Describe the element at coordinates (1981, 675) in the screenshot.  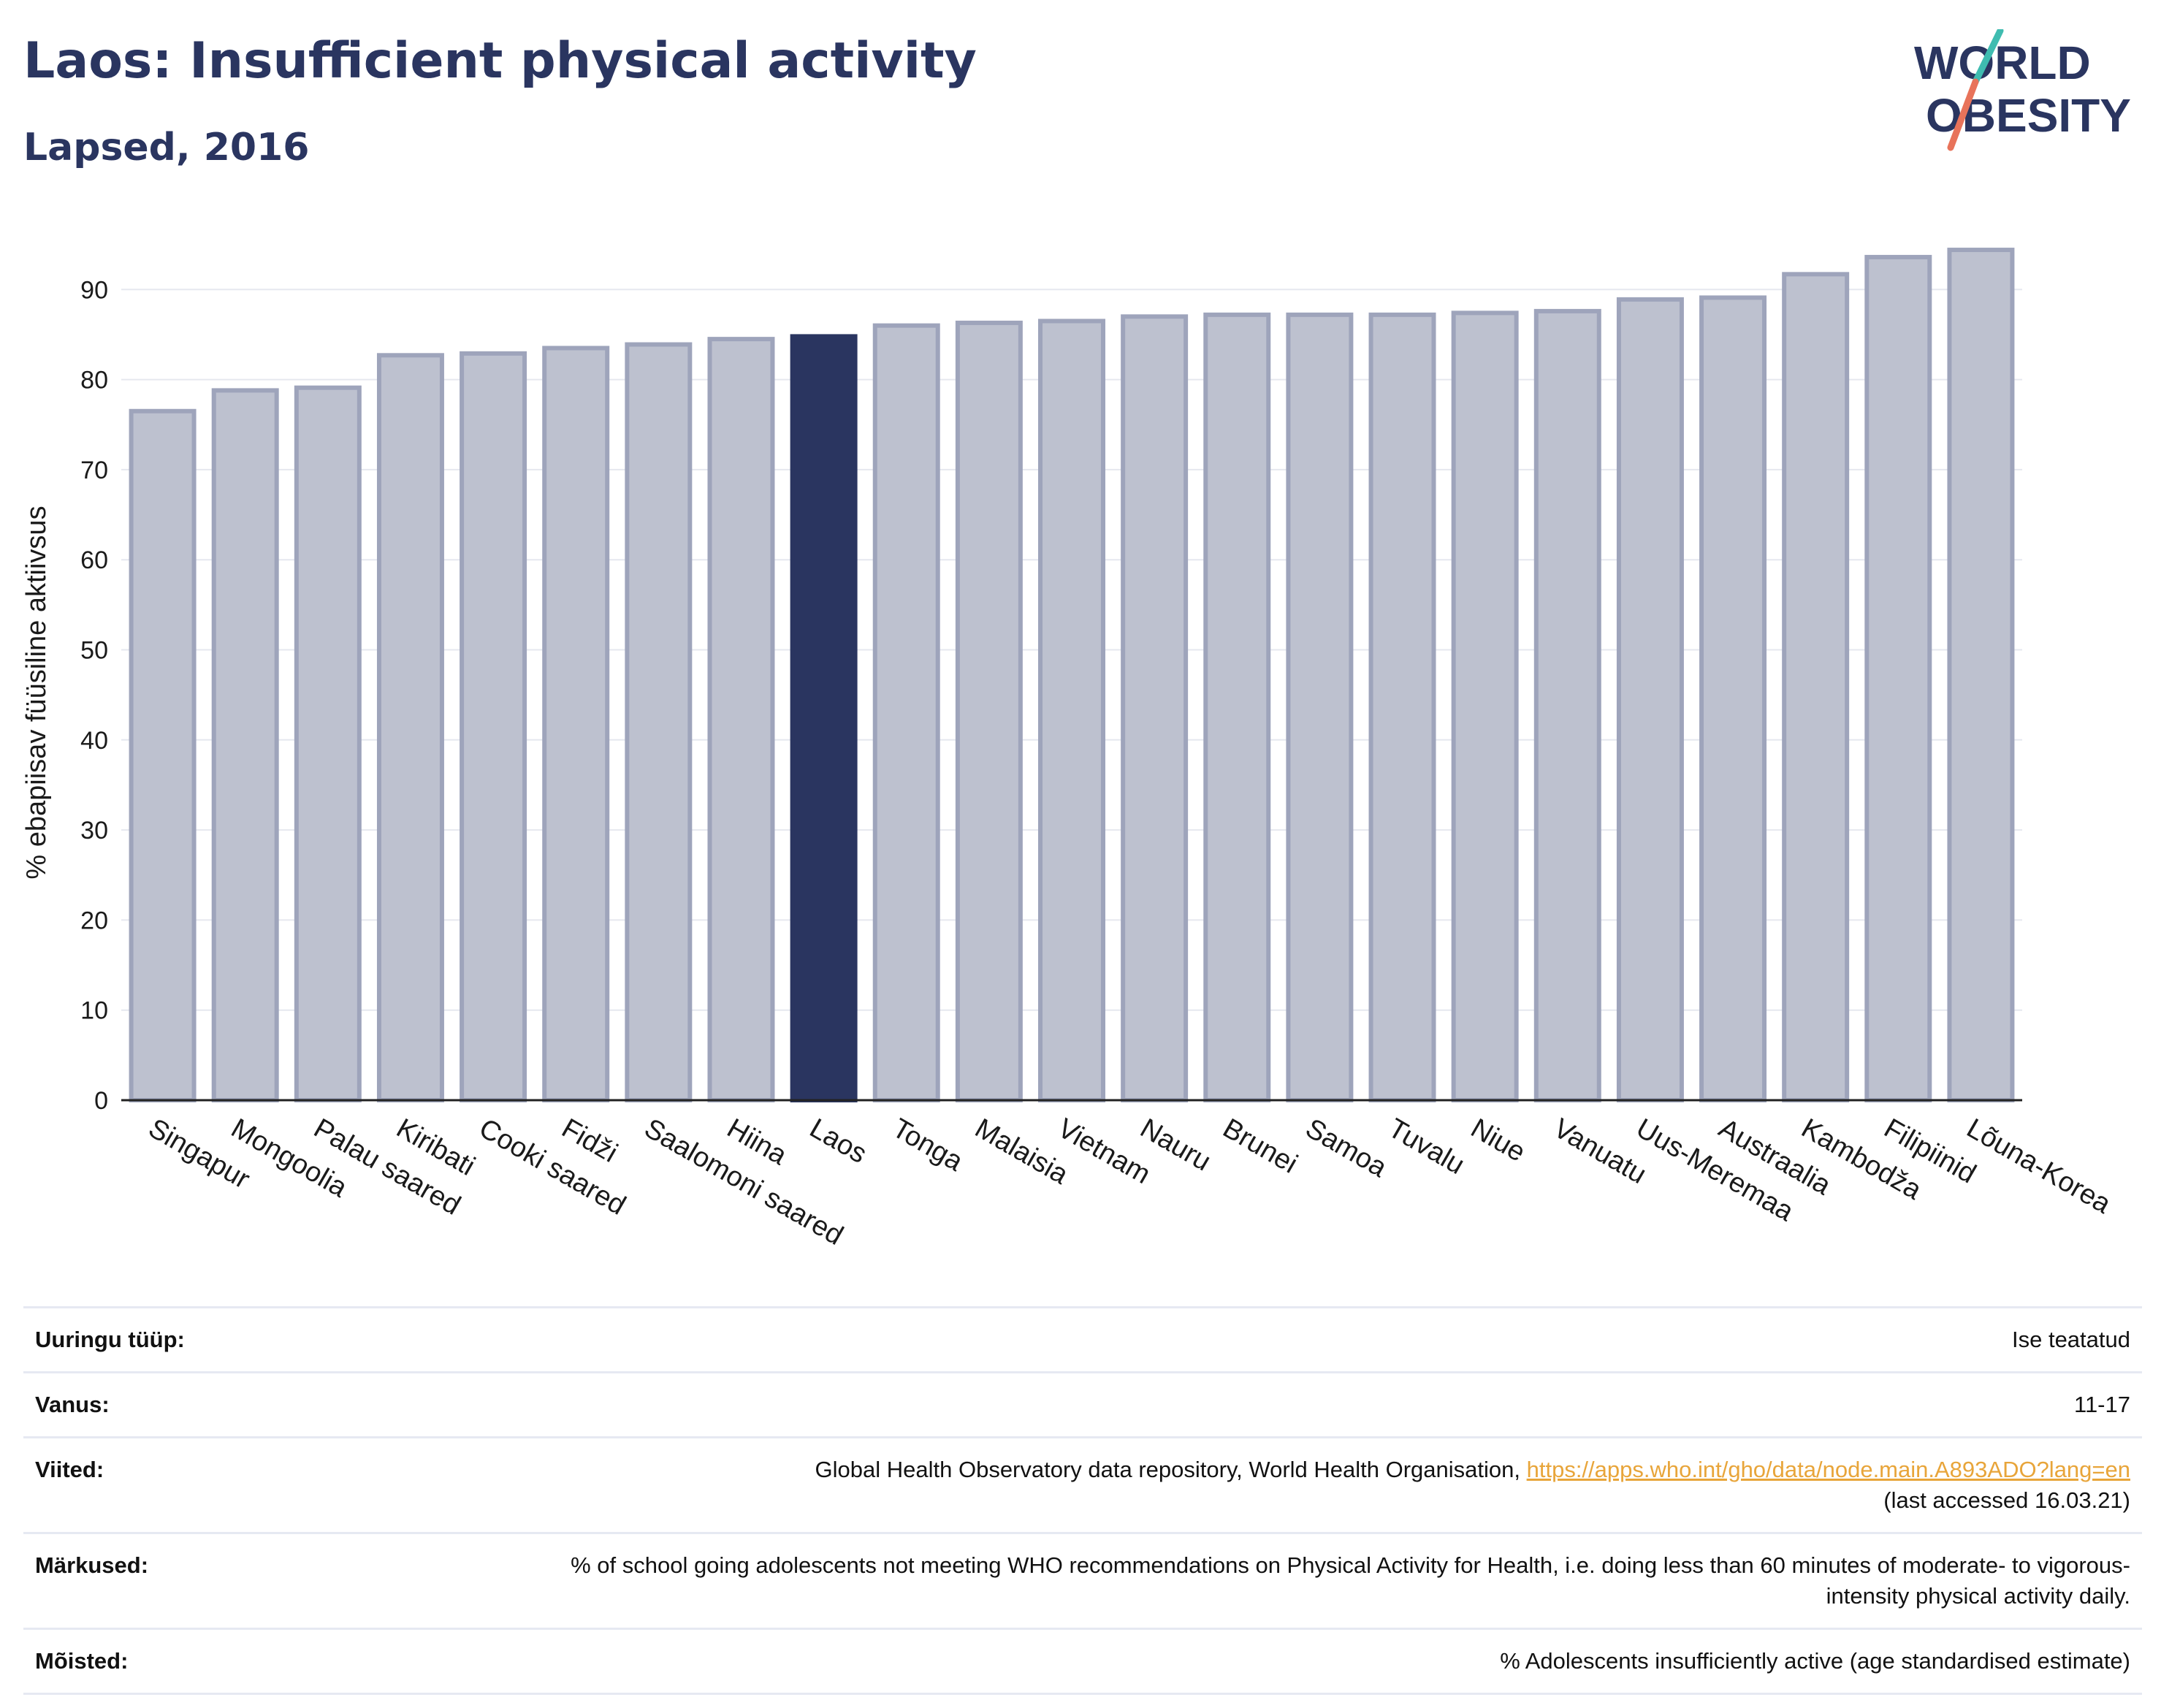
I see `bar-lõuna-korea` at that location.